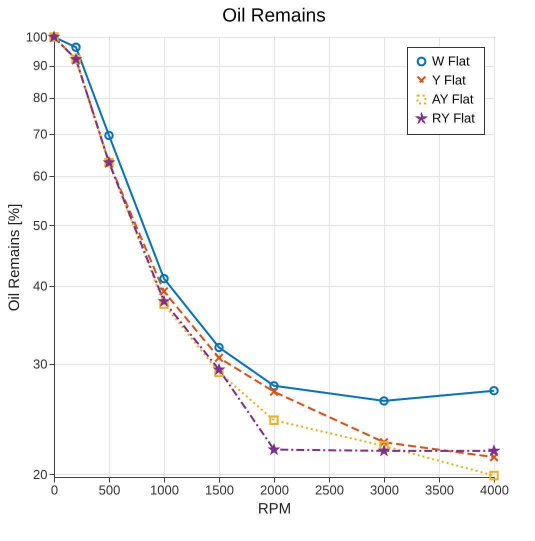 The width and height of the screenshot is (535, 541). What do you see at coordinates (109, 490) in the screenshot?
I see `x-tick-label: 500` at bounding box center [109, 490].